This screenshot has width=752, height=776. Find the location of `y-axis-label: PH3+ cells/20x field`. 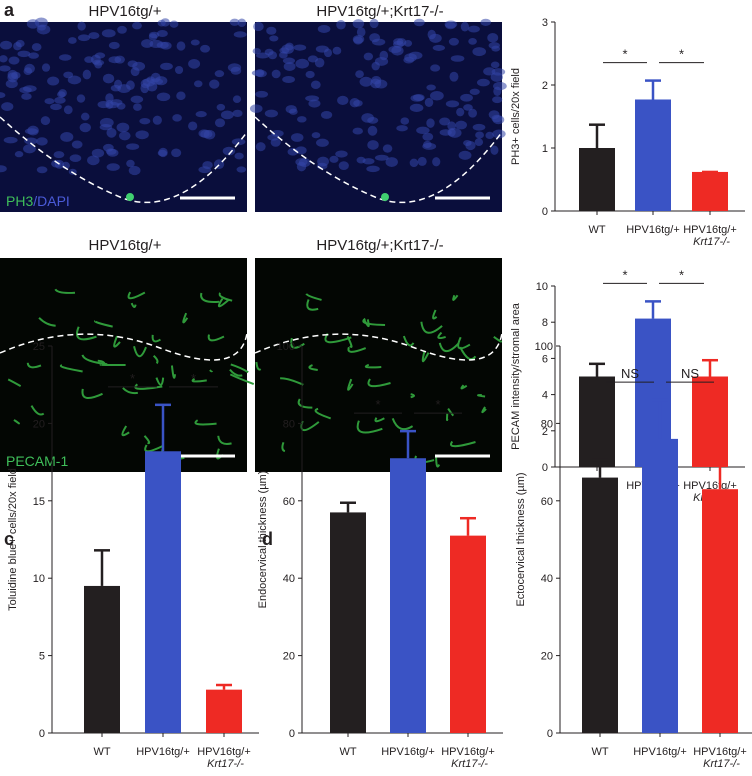

y-axis-label: PH3+ cells/20x field is located at coordinates (516, 116).